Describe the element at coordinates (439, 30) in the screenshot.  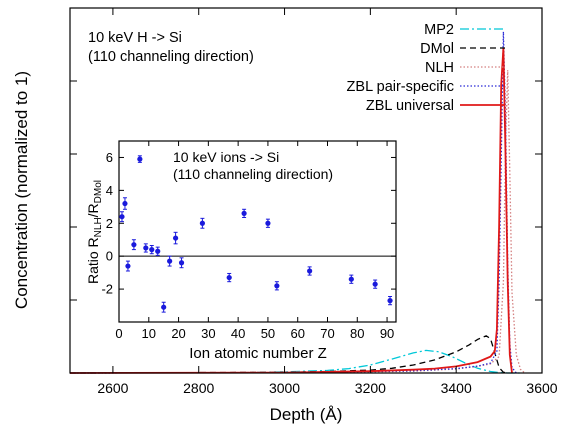
I see `legend-label: MP2` at that location.